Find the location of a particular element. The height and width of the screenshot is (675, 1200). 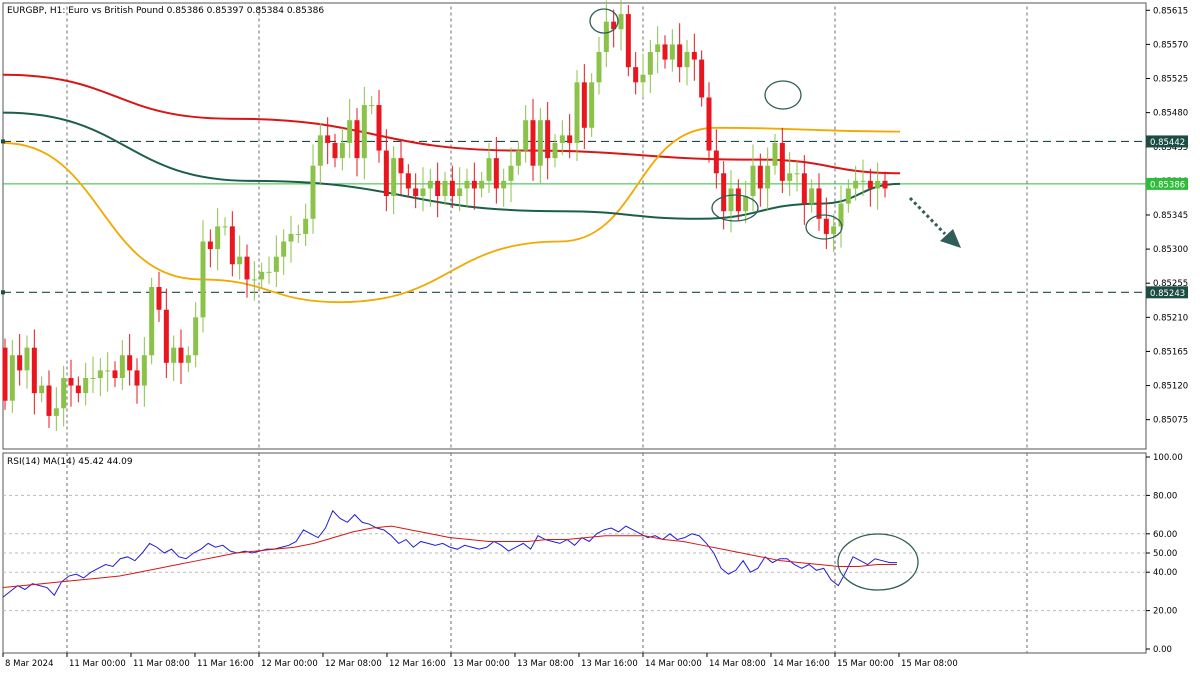

time-tick-label: 14 Mar 08:00 is located at coordinates (737, 664).